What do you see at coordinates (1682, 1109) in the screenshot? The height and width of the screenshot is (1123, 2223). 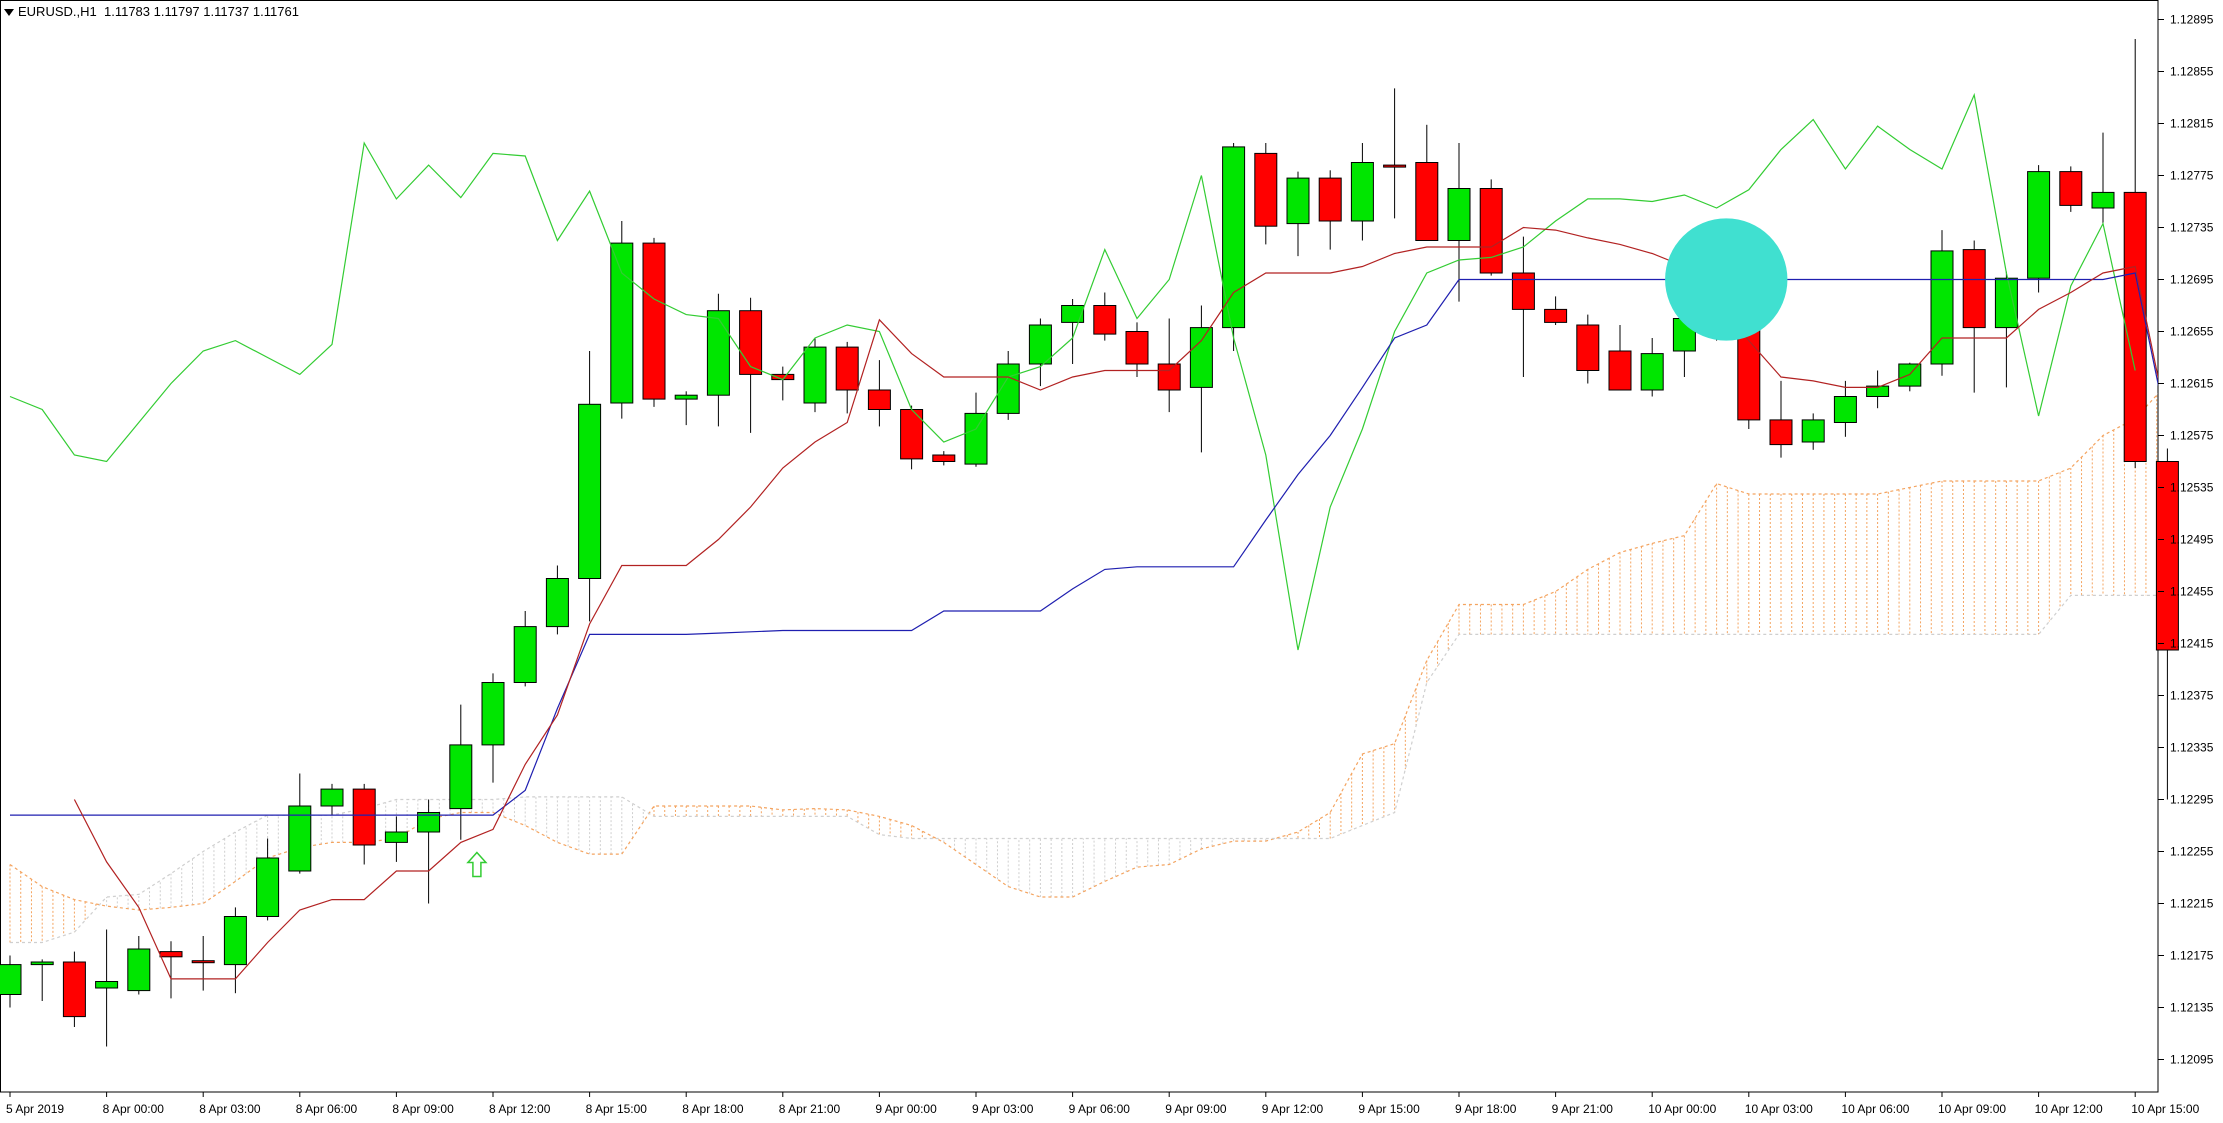 I see `x-axis-tick-label: 10 Apr 00:00` at bounding box center [1682, 1109].